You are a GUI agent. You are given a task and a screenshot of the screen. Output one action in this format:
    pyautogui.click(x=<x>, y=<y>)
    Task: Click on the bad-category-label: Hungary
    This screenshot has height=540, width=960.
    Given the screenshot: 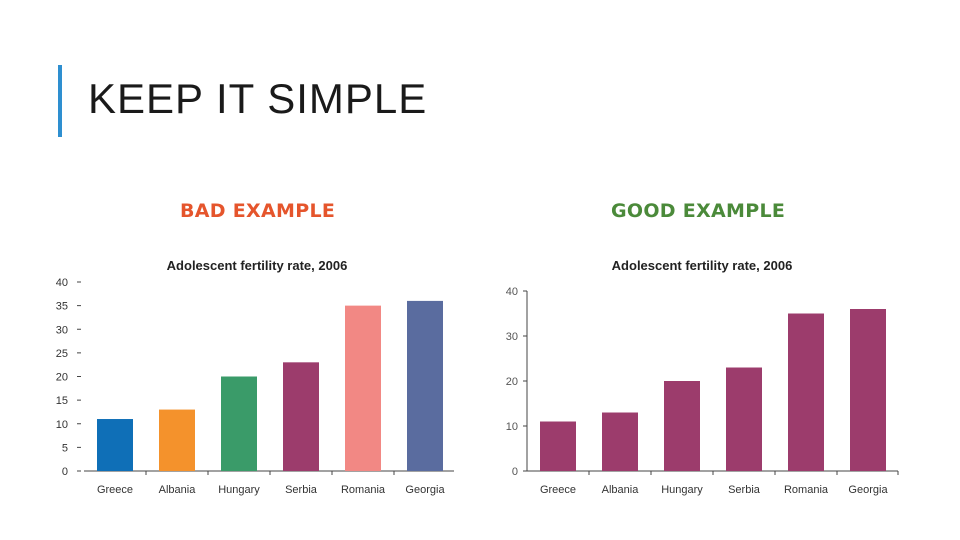 What is the action you would take?
    pyautogui.click(x=239, y=490)
    